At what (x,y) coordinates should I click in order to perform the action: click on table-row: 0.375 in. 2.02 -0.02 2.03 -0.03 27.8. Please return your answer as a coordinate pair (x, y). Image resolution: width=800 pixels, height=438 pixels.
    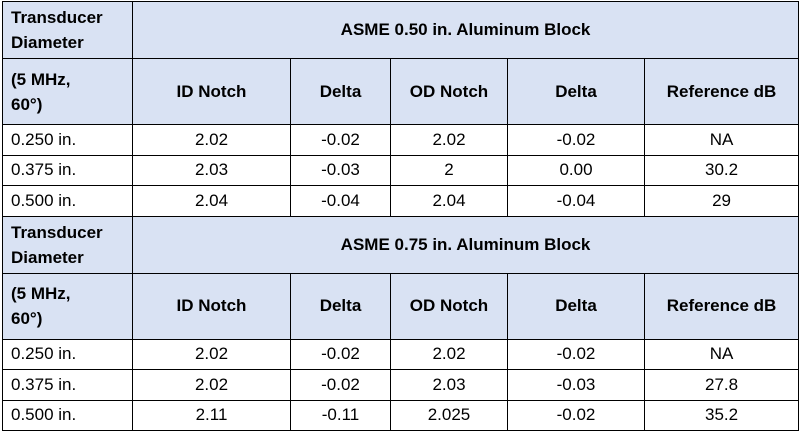
    Looking at the image, I should click on (401, 385).